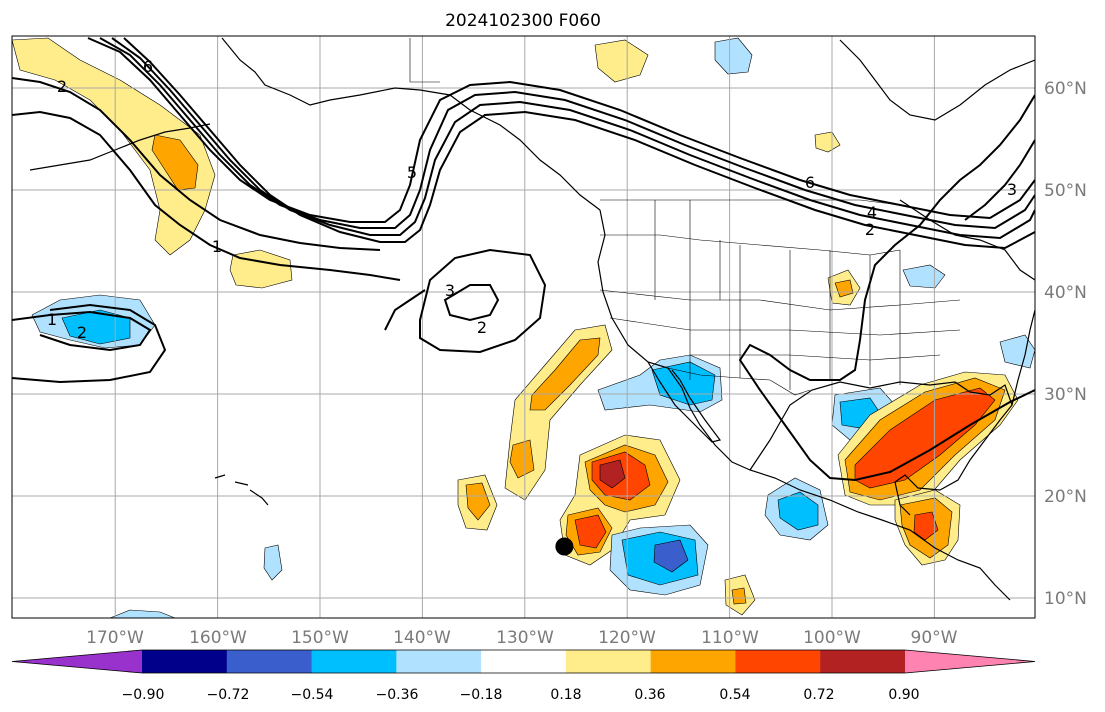 The height and width of the screenshot is (712, 1105). I want to click on lon-label: 150°W, so click(320, 638).